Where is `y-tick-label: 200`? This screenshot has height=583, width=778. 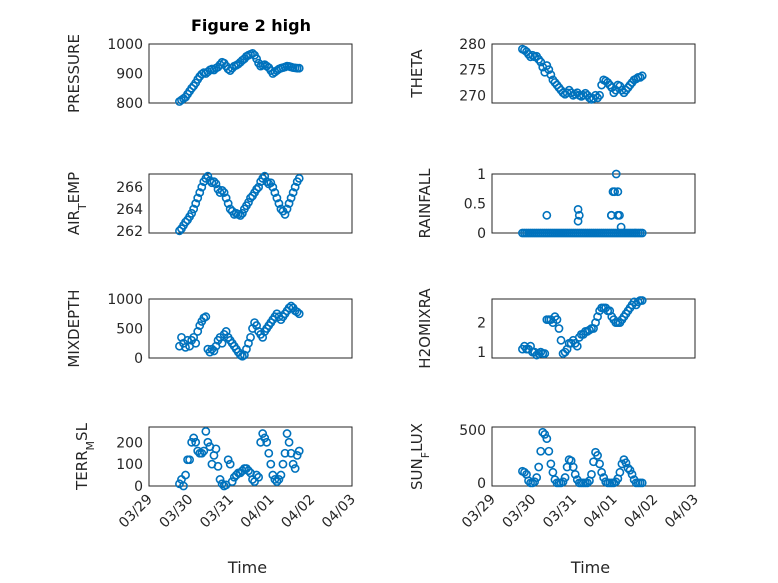
y-tick-label: 200 is located at coordinates (129, 443).